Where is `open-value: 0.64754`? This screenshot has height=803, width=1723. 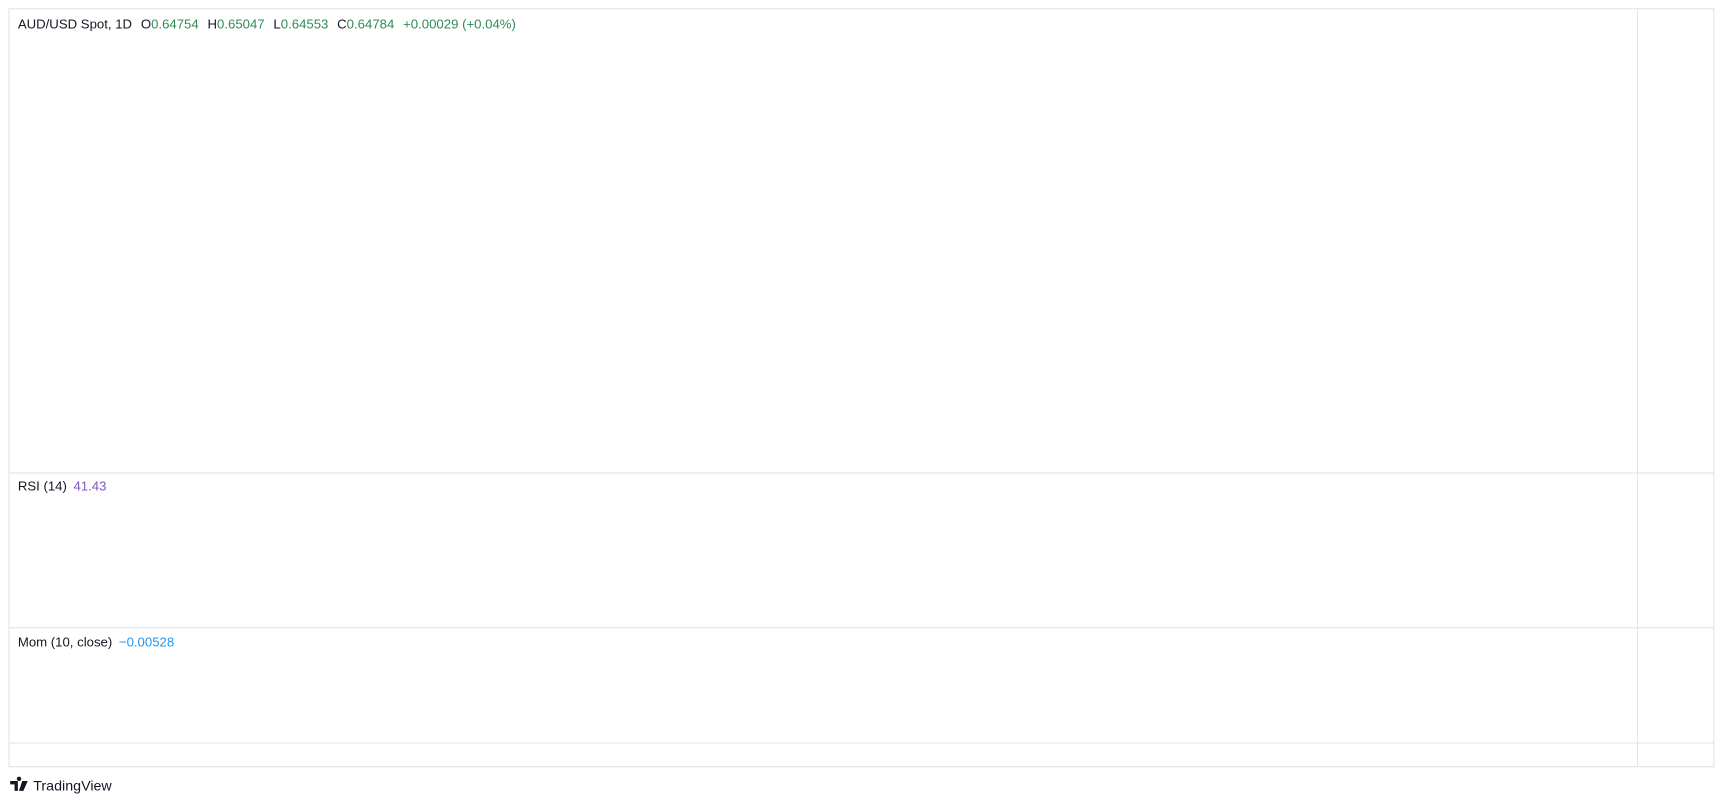 open-value: 0.64754 is located at coordinates (175, 24).